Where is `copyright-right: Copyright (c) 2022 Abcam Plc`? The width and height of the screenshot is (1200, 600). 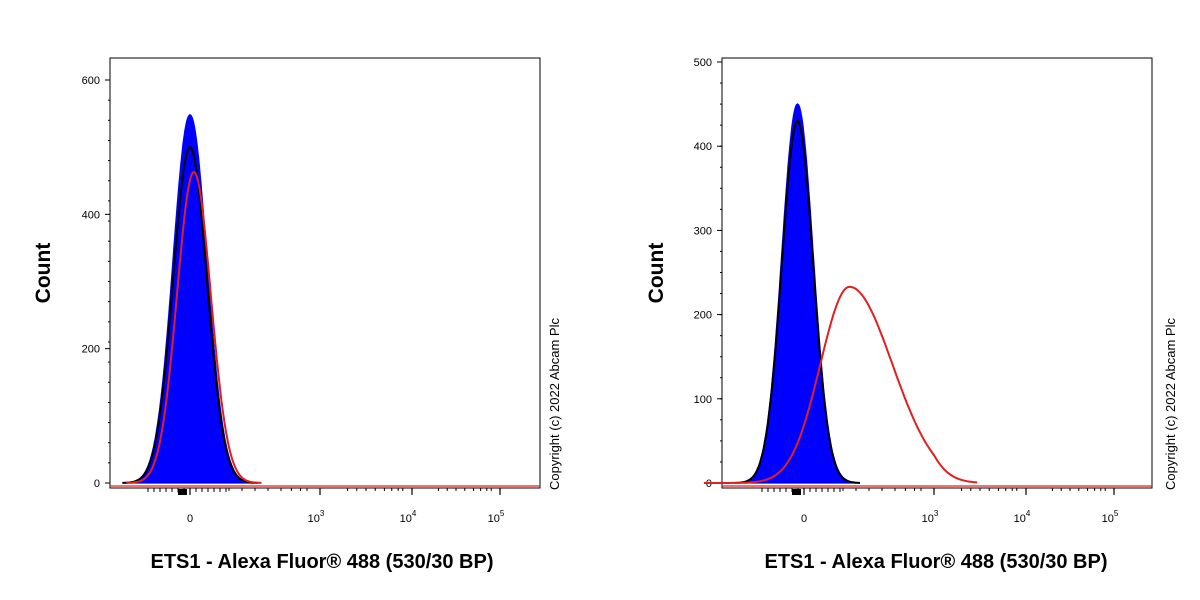
copyright-right: Copyright (c) 2022 Abcam Plc is located at coordinates (1170, 404).